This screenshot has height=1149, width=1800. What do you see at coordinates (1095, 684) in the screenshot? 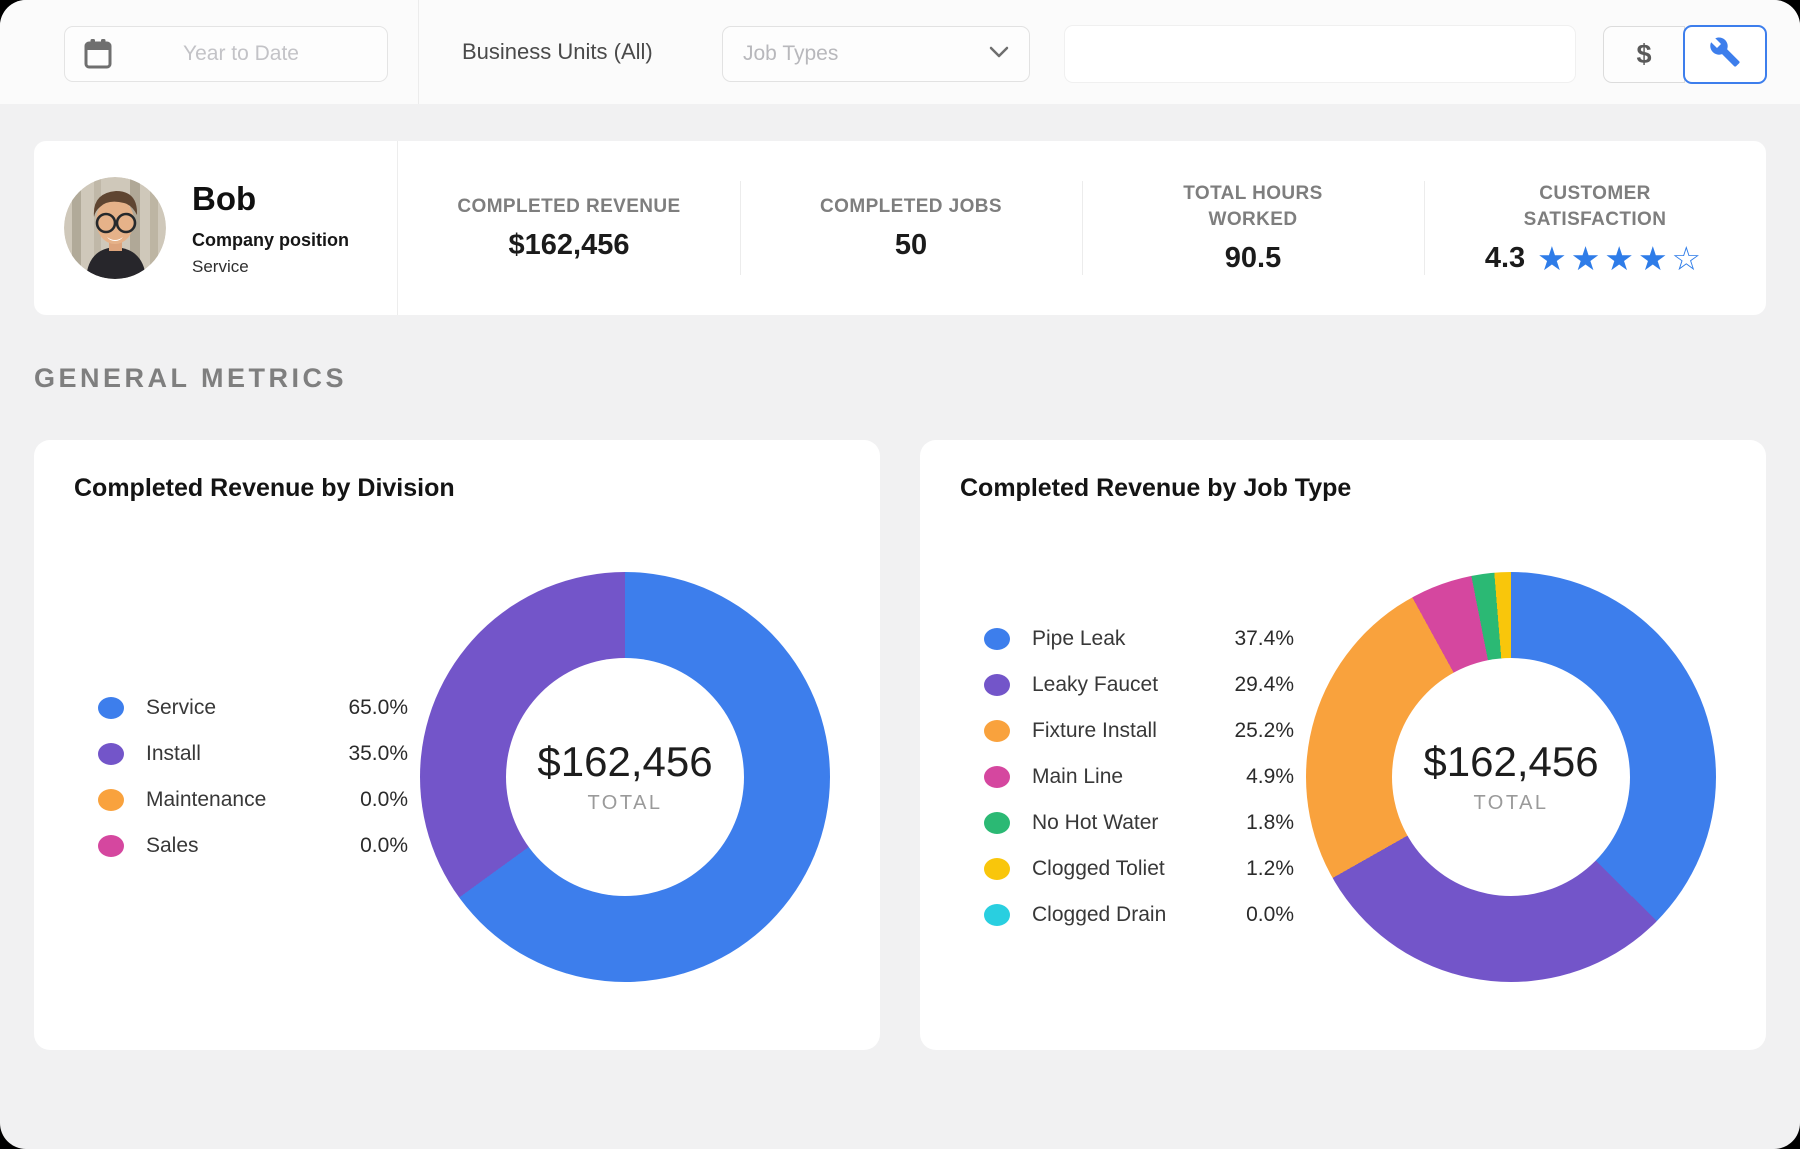
I see `legend-label: Leaky Faucet` at bounding box center [1095, 684].